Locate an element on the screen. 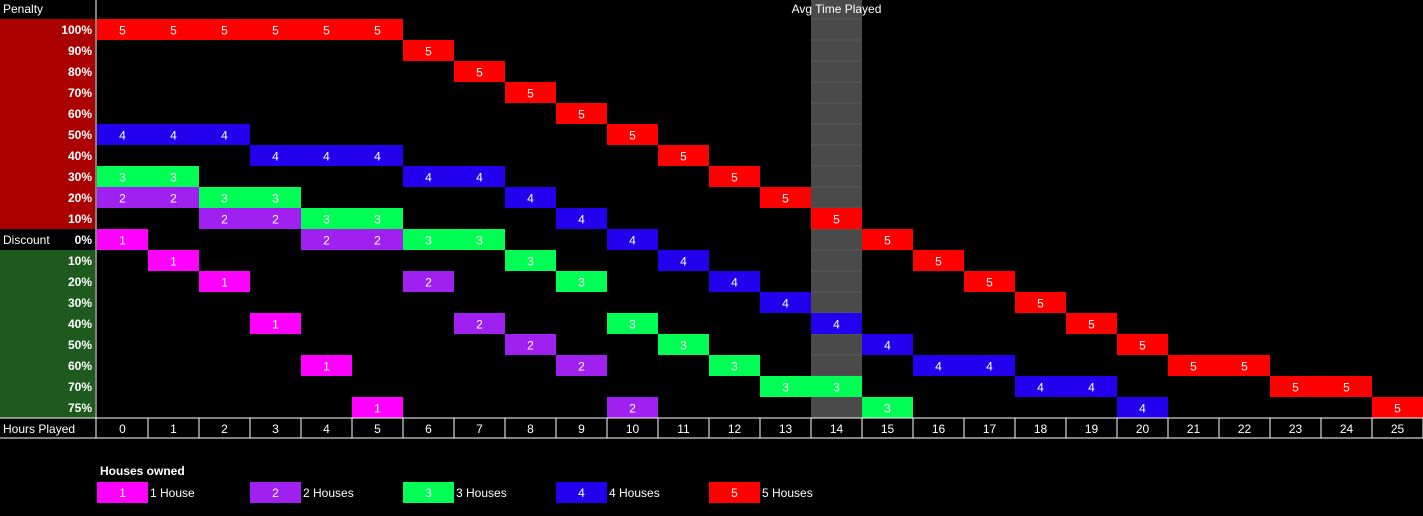  x-tick-label: 4 is located at coordinates (326, 429).